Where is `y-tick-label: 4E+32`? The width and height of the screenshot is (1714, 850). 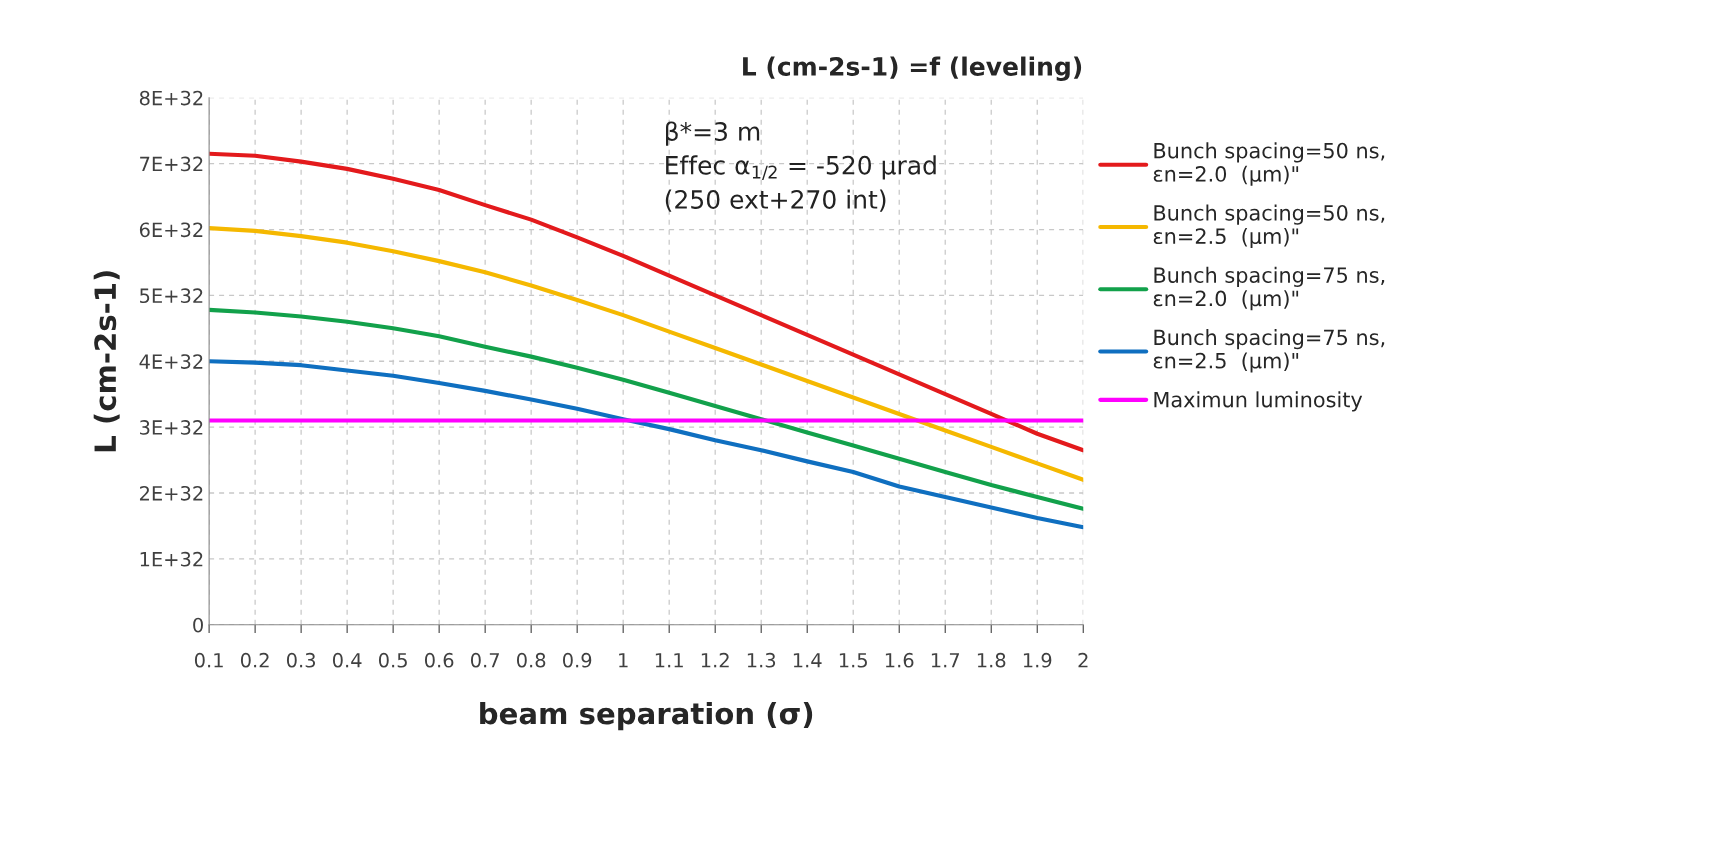 y-tick-label: 4E+32 is located at coordinates (171, 361).